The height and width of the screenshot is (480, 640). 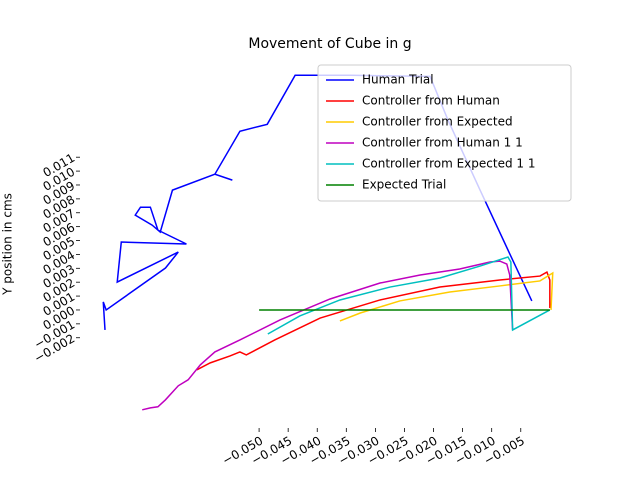 I want to click on legend-label: Controller from Expected, so click(x=437, y=122).